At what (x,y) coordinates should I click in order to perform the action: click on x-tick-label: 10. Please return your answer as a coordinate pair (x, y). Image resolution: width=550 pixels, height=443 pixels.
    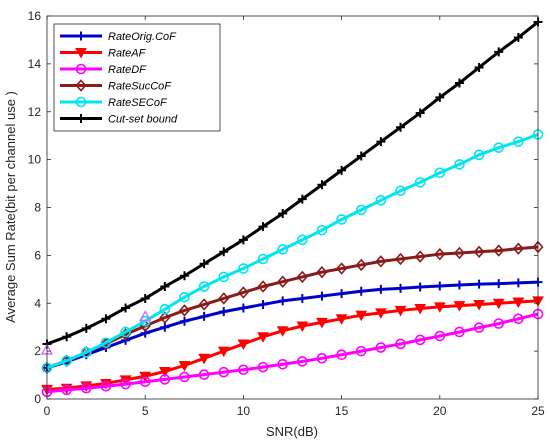
    Looking at the image, I should click on (244, 411).